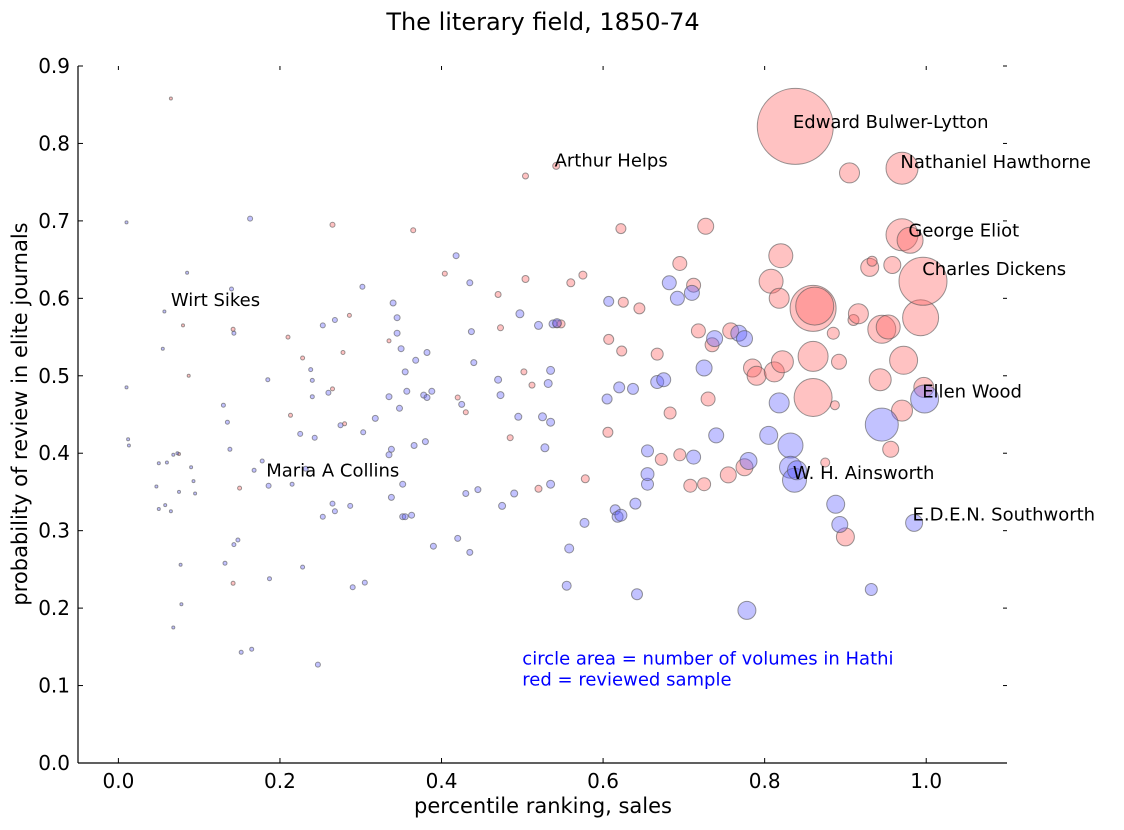 The width and height of the screenshot is (1124, 830). Describe the element at coordinates (20, 413) in the screenshot. I see `y-axis-label: probability of review in elite journals` at that location.